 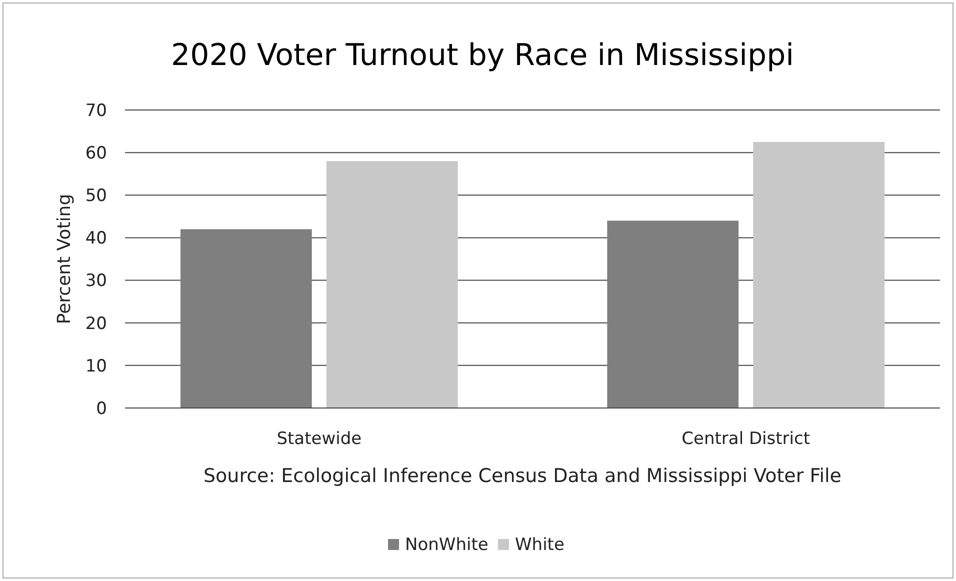 I want to click on source-note: Source: Ecological Inference Census Data and Mississippi Voter File, so click(x=522, y=476).